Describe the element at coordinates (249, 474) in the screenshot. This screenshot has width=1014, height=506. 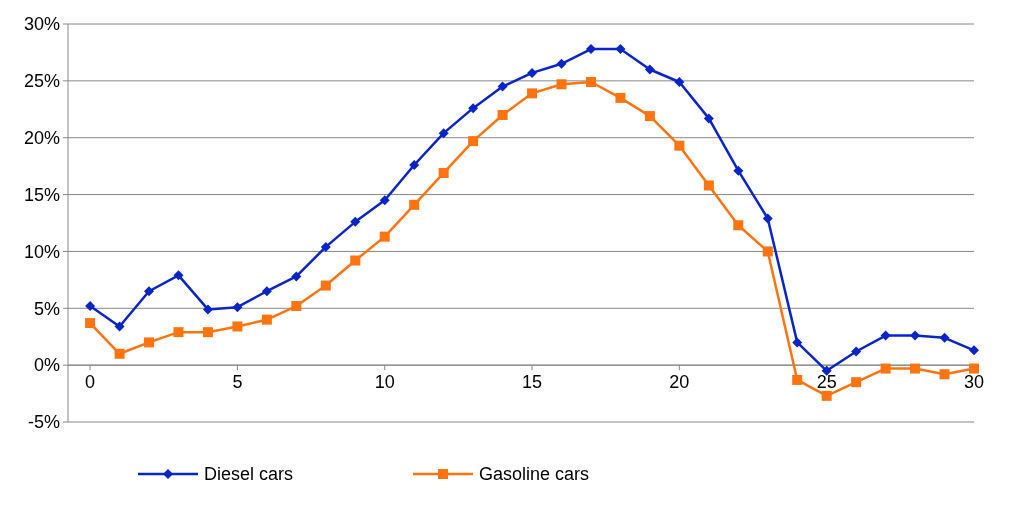
I see `legend-label: Diesel cars` at that location.